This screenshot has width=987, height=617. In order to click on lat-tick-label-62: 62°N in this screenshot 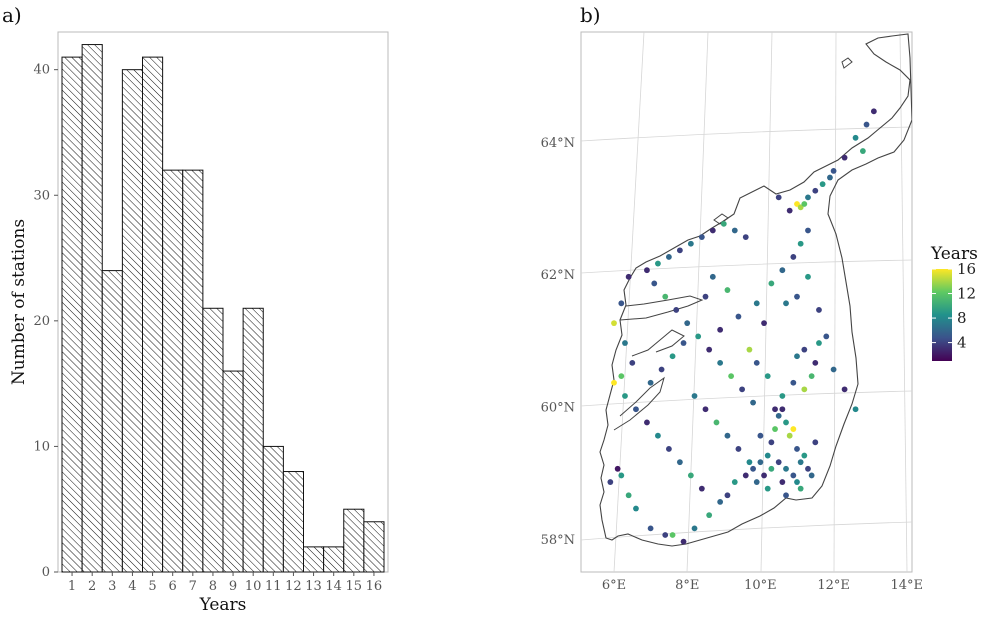, I will do `click(558, 275)`.